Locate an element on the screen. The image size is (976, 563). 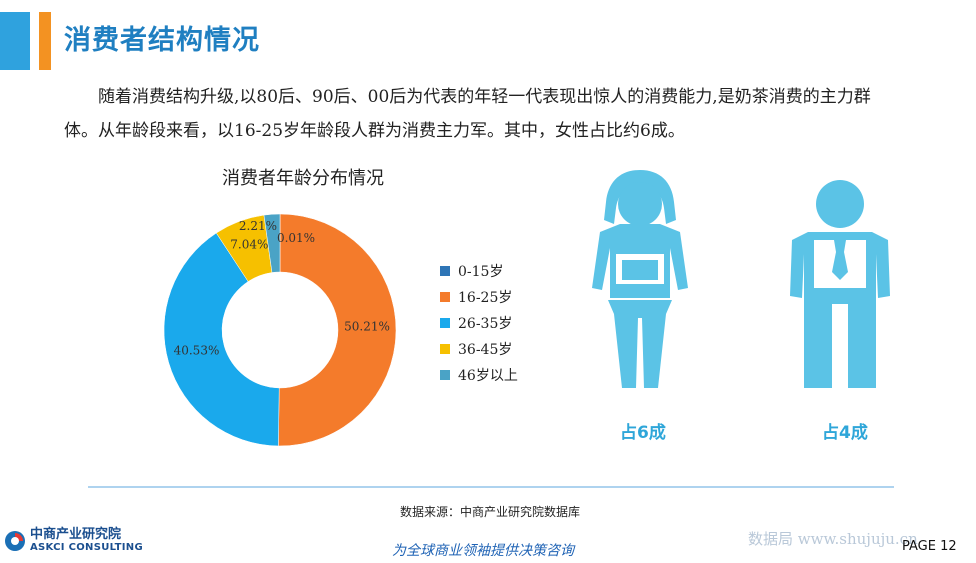
chart-legend: 0-15岁 16-25岁 26-35岁 36-45岁 46岁以上 is located at coordinates (479, 323).